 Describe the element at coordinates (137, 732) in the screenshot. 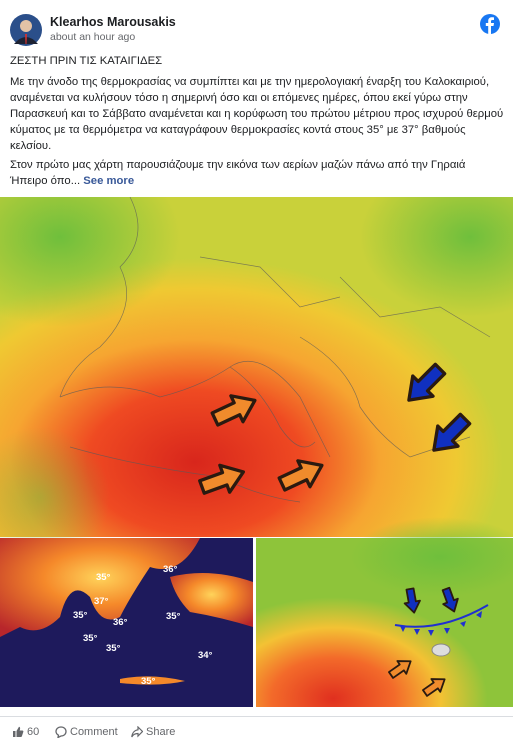

I see `share-icon` at that location.